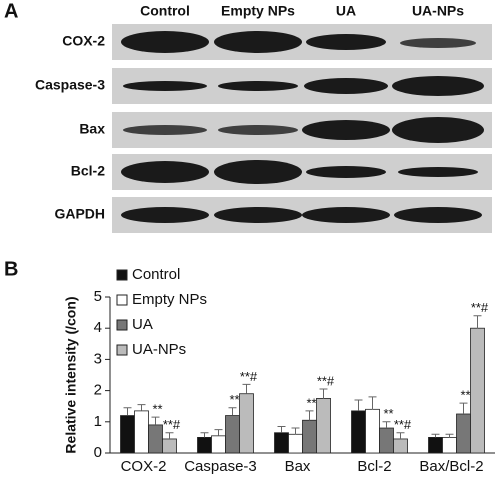 Image resolution: width=500 pixels, height=482 pixels. I want to click on column-header: Empty NPs, so click(258, 11).